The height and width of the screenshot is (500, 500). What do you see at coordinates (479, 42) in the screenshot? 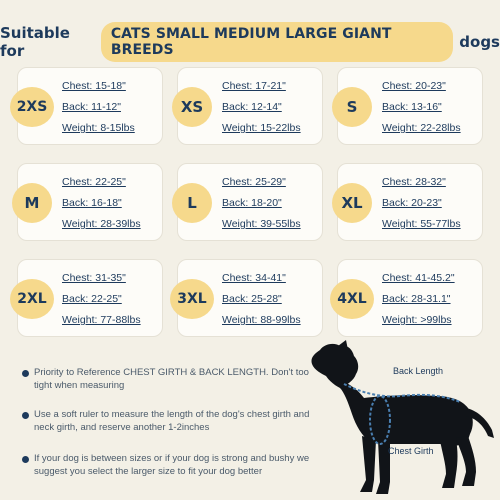
I see `headline-suffix: dogs` at bounding box center [479, 42].